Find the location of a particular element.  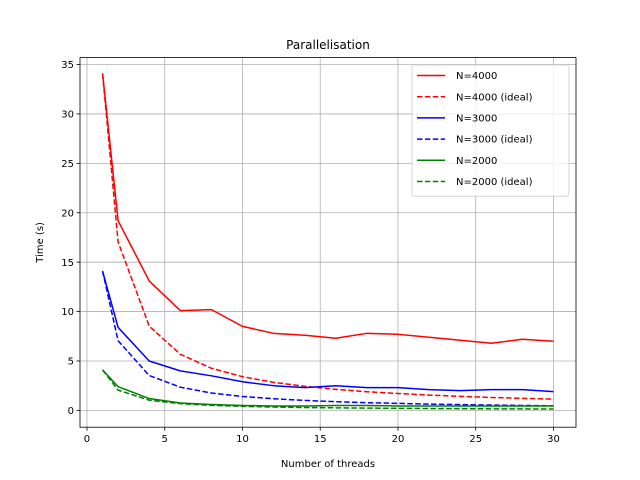

legend-label: N=3000 is located at coordinates (476, 119).